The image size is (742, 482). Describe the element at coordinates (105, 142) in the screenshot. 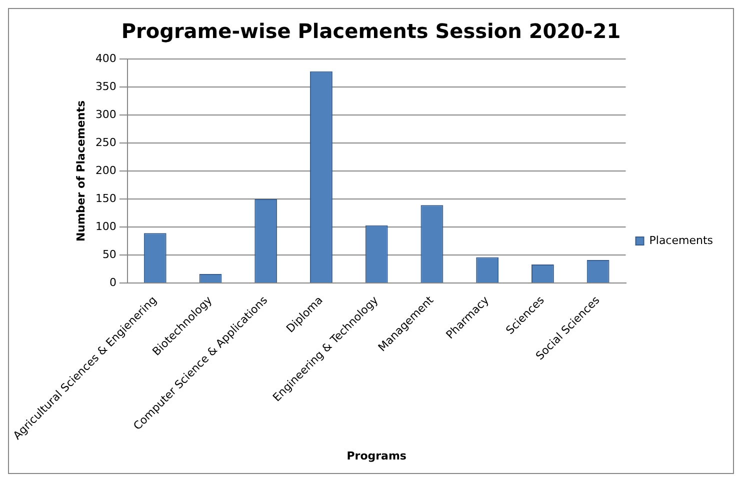

I see `y-tick-label: 250` at that location.